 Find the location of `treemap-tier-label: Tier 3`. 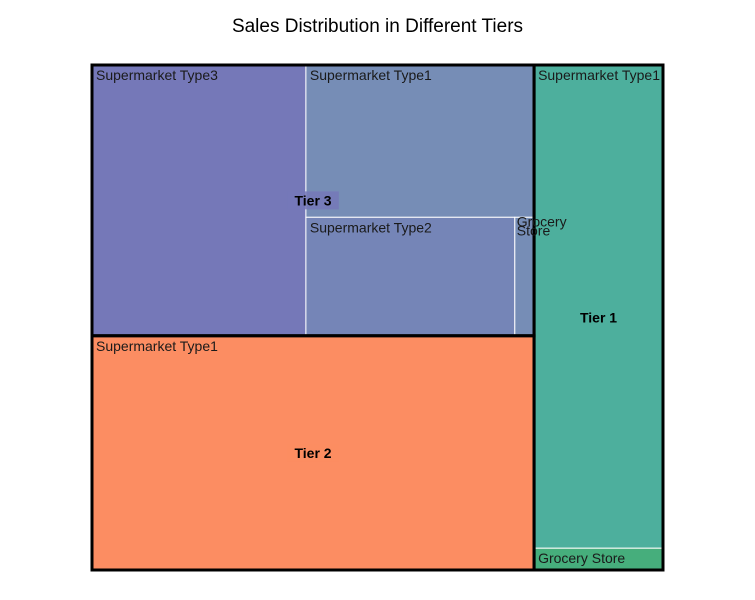

treemap-tier-label: Tier 3 is located at coordinates (312, 200).